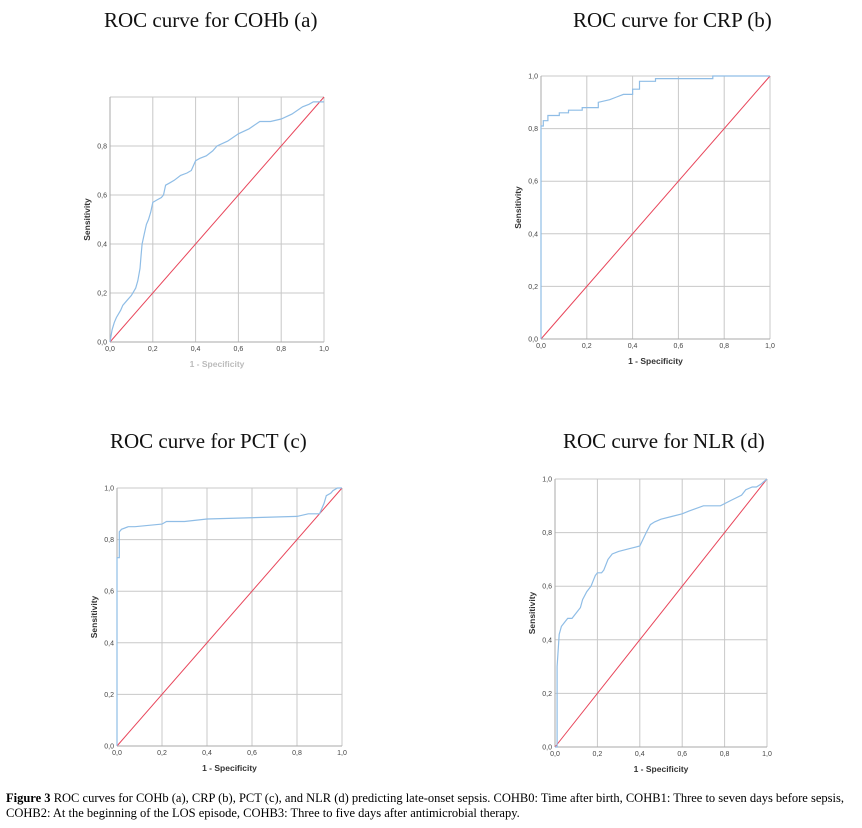 The height and width of the screenshot is (828, 862). What do you see at coordinates (28, 798) in the screenshot?
I see `figure-caption-label: Figure 3` at bounding box center [28, 798].